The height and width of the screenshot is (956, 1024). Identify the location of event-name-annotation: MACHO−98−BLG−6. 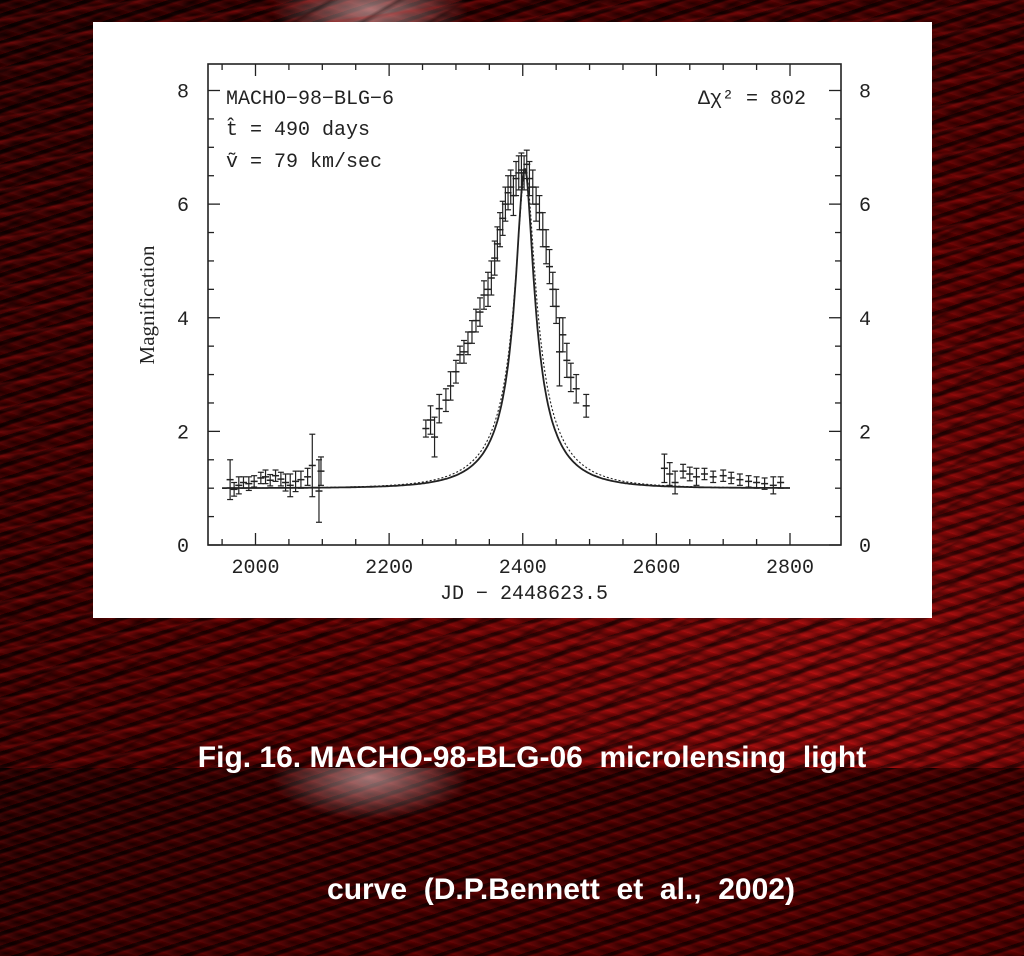
(310, 99).